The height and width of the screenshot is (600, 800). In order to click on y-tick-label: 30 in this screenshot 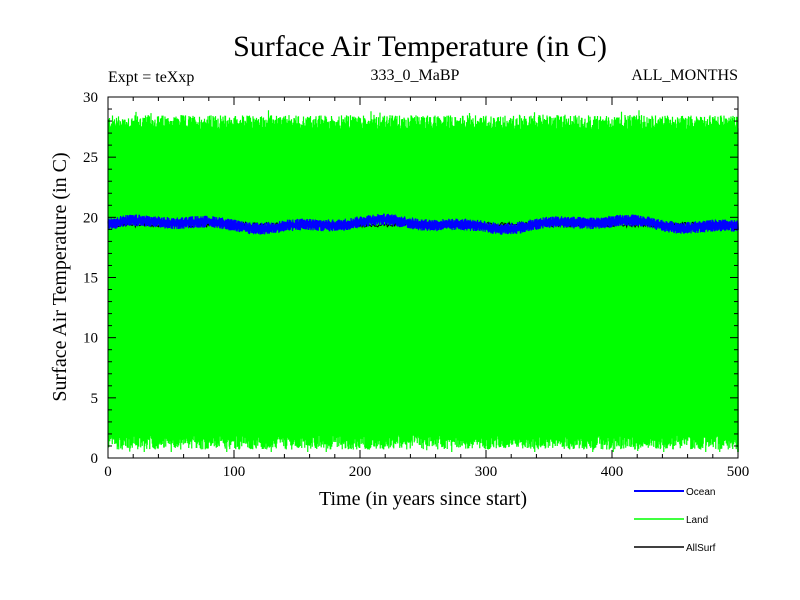, I will do `click(90, 98)`.